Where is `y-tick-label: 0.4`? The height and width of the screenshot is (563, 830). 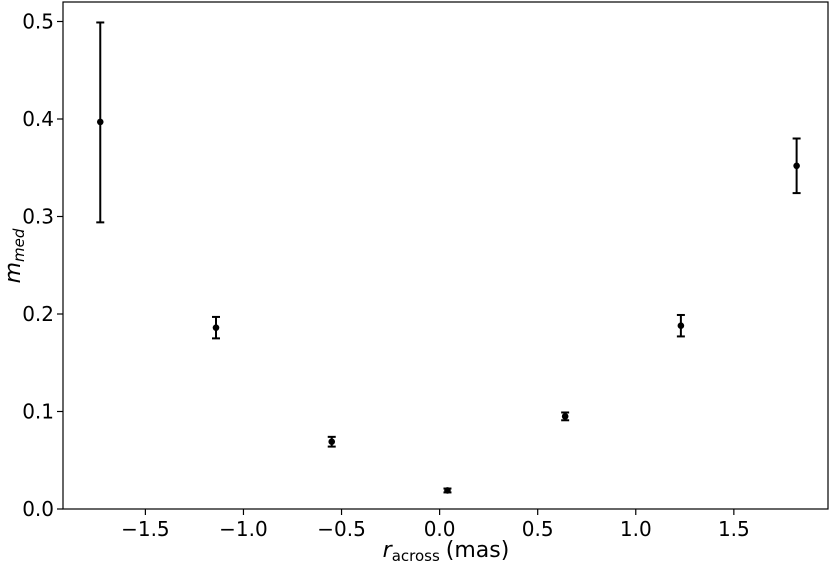 y-tick-label: 0.4 is located at coordinates (38, 119).